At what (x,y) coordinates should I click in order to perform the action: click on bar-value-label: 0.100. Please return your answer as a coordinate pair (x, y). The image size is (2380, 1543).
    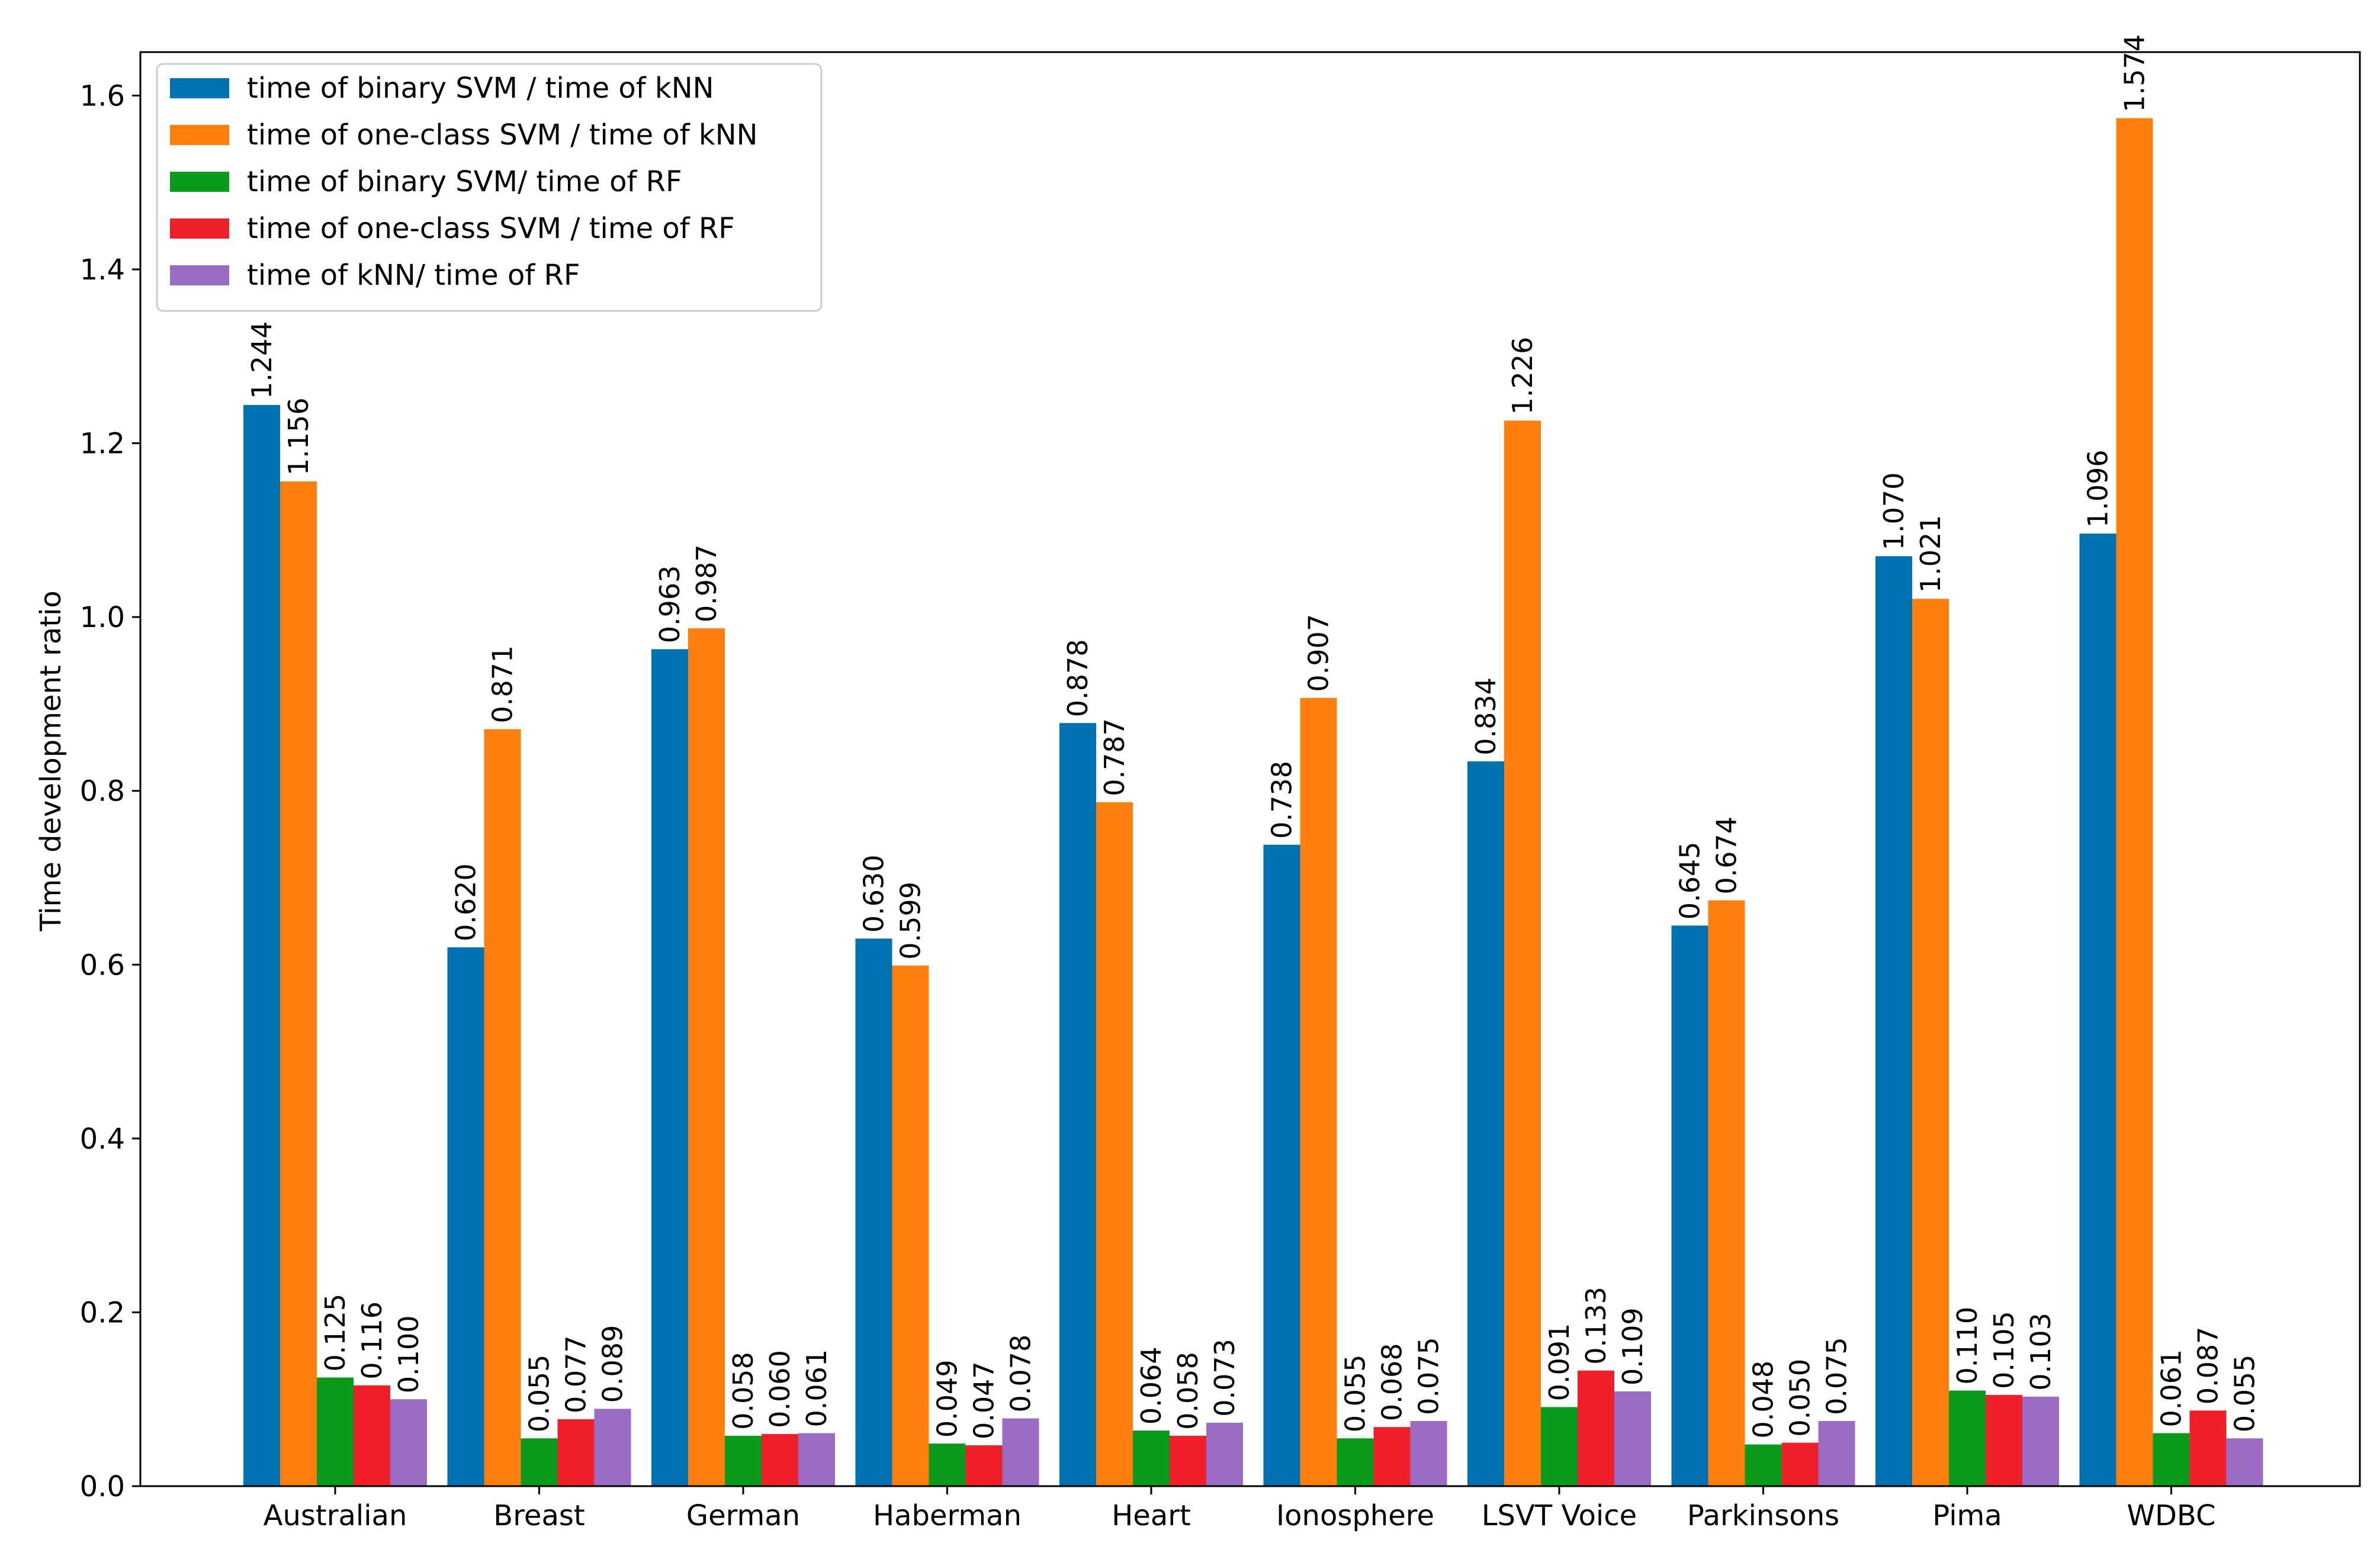
    Looking at the image, I should click on (409, 1354).